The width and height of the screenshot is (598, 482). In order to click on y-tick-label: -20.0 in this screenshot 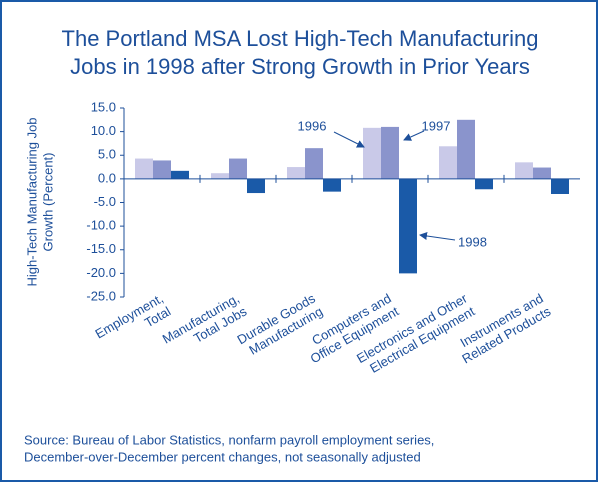, I will do `click(101, 272)`.